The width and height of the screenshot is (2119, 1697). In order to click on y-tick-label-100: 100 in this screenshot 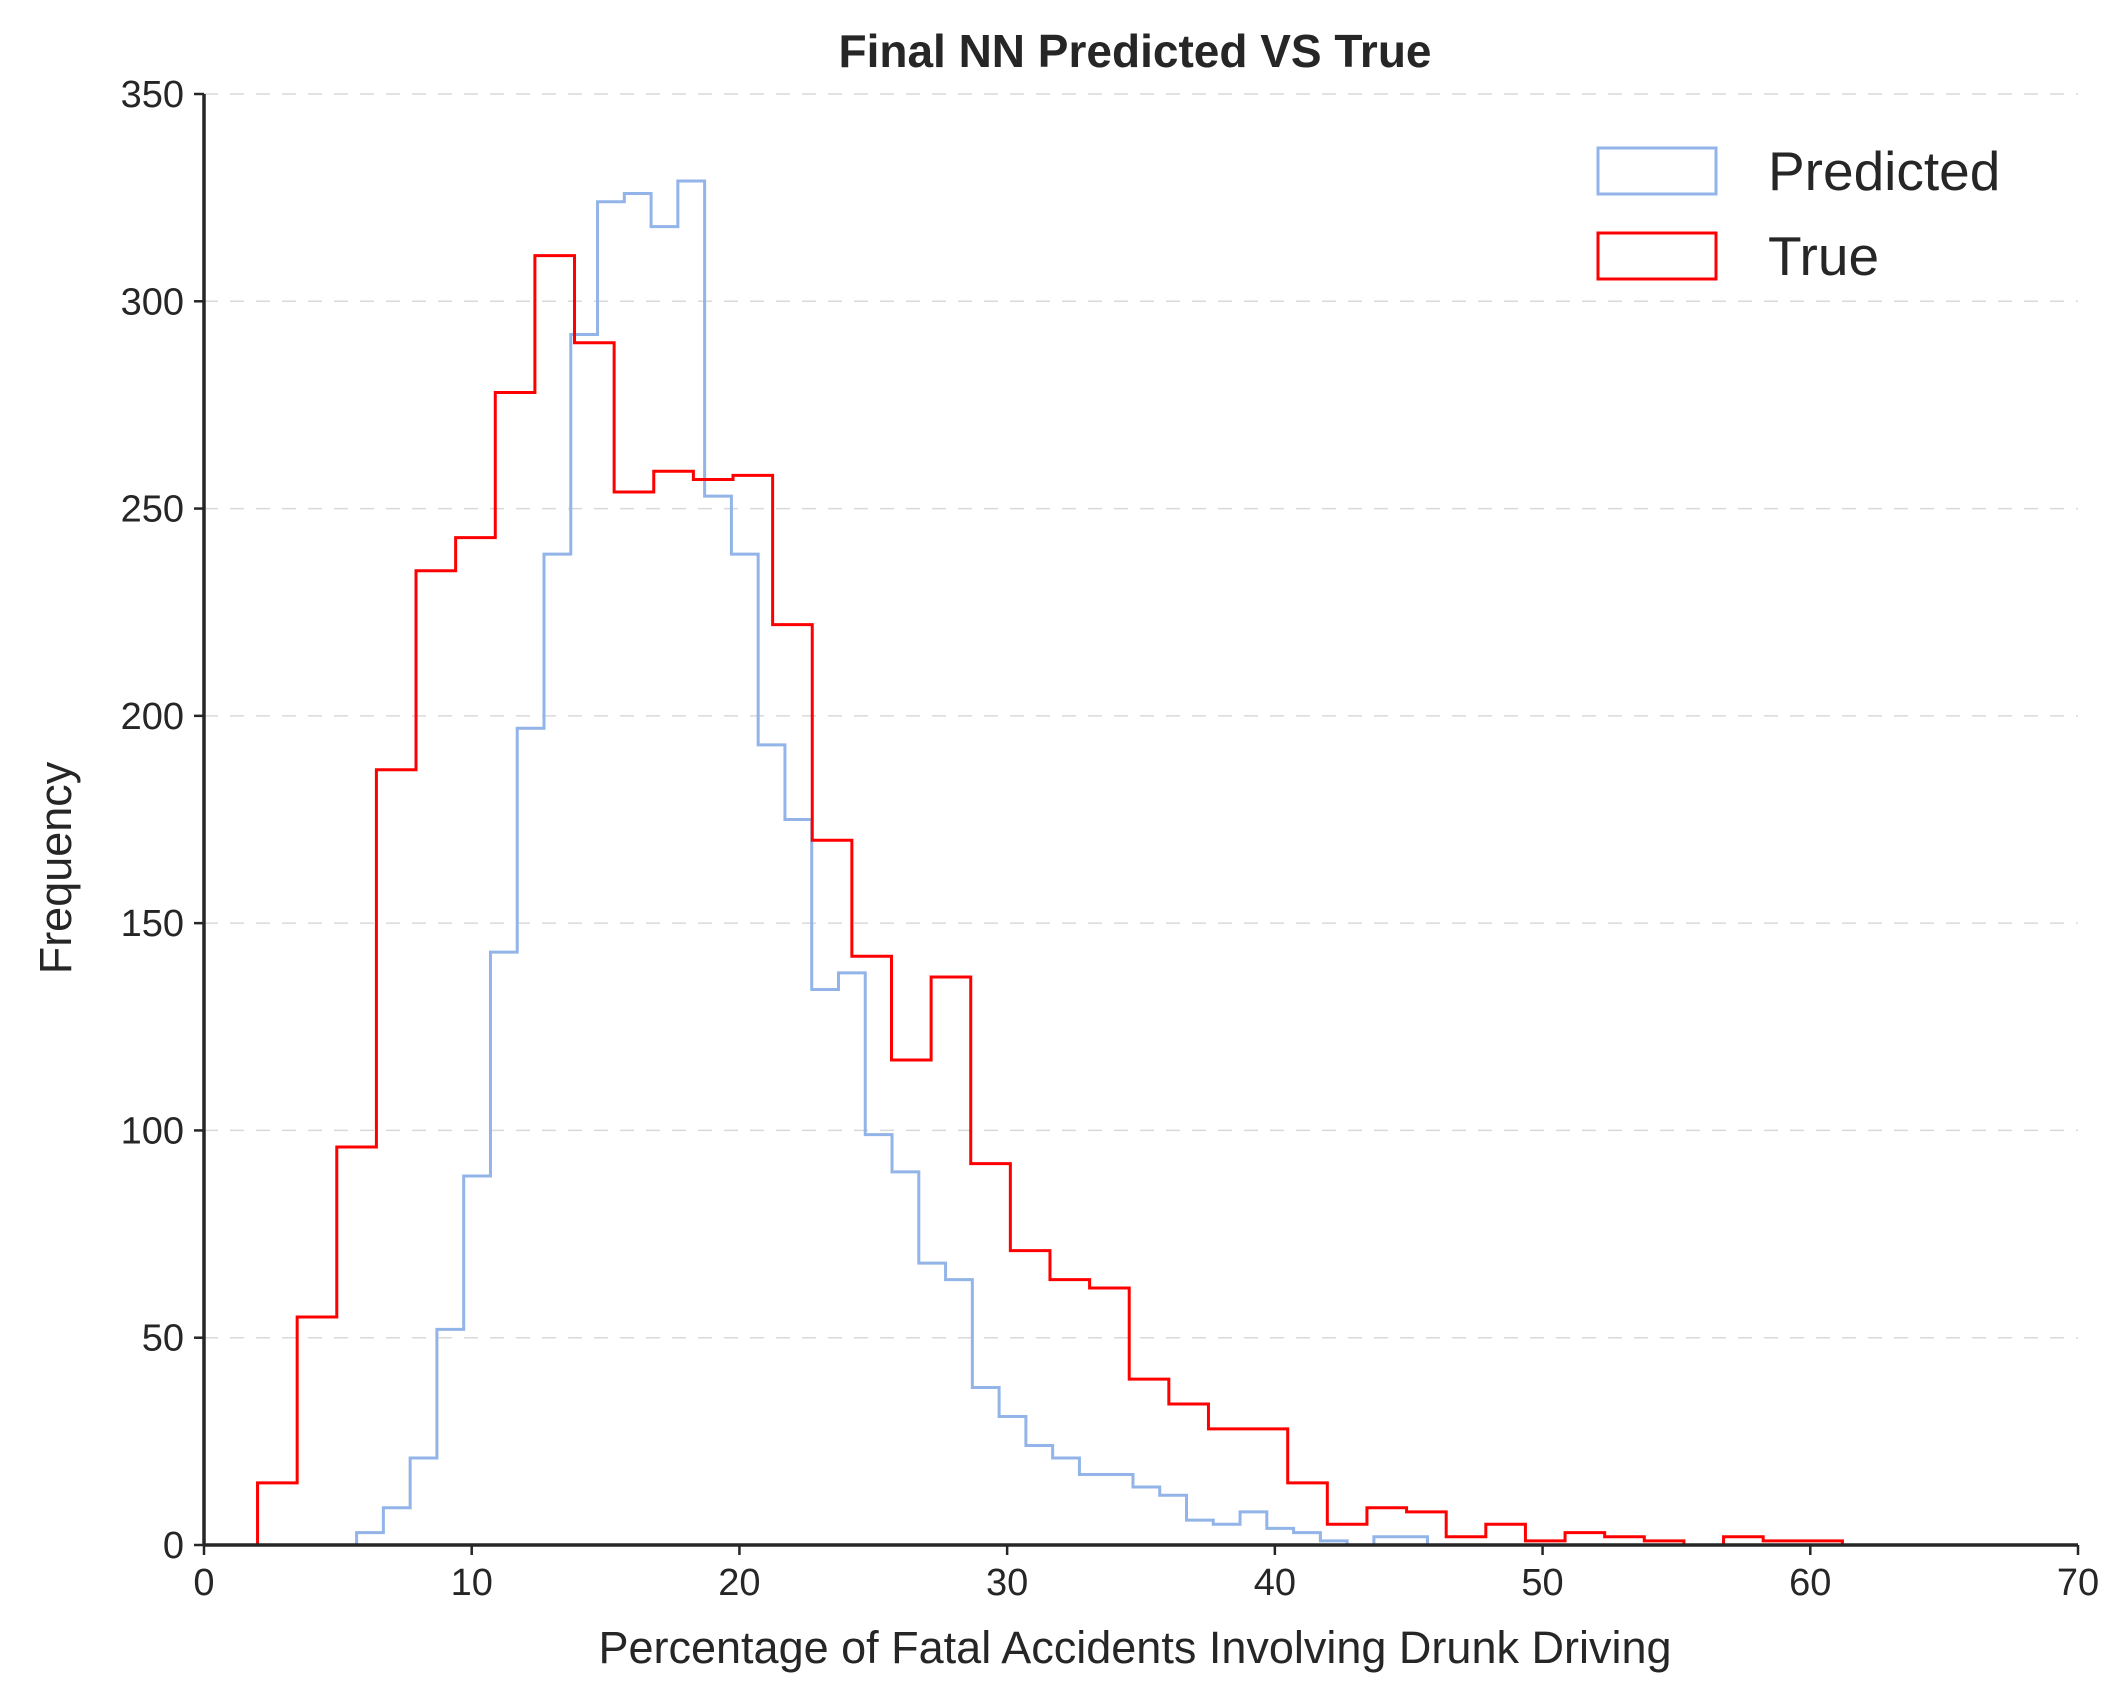, I will do `click(152, 1131)`.